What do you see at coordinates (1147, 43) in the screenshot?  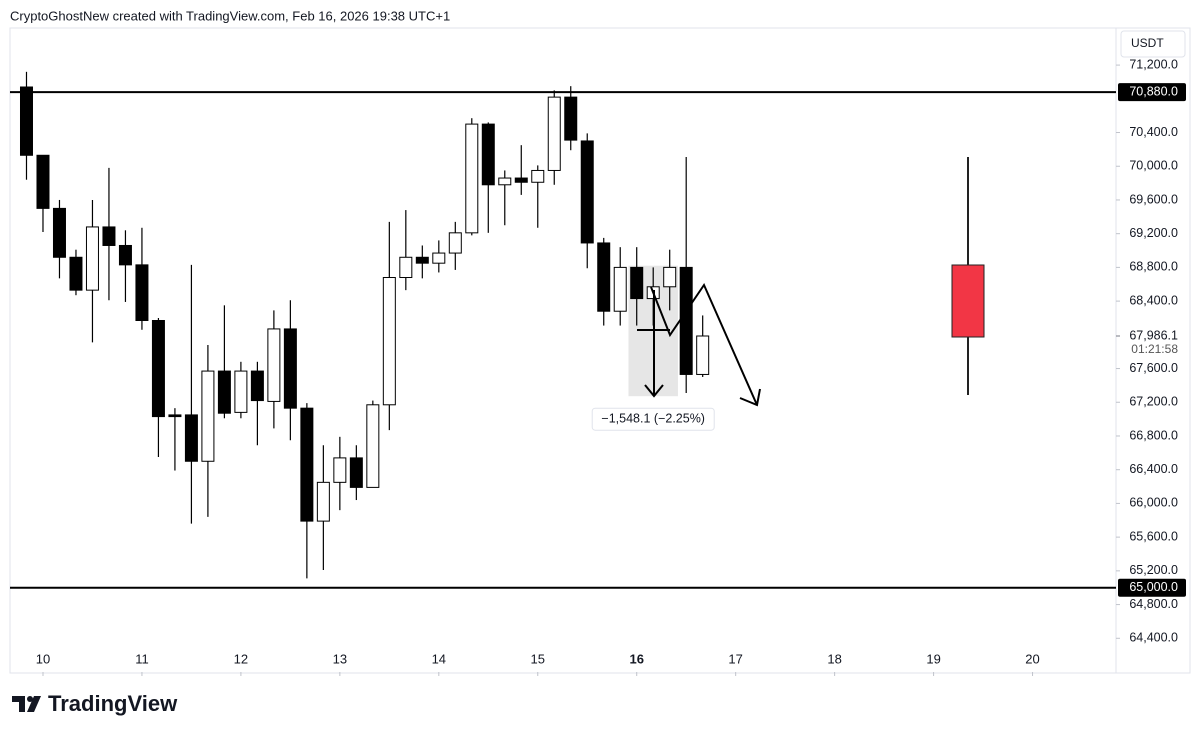 I see `currency: USDT` at bounding box center [1147, 43].